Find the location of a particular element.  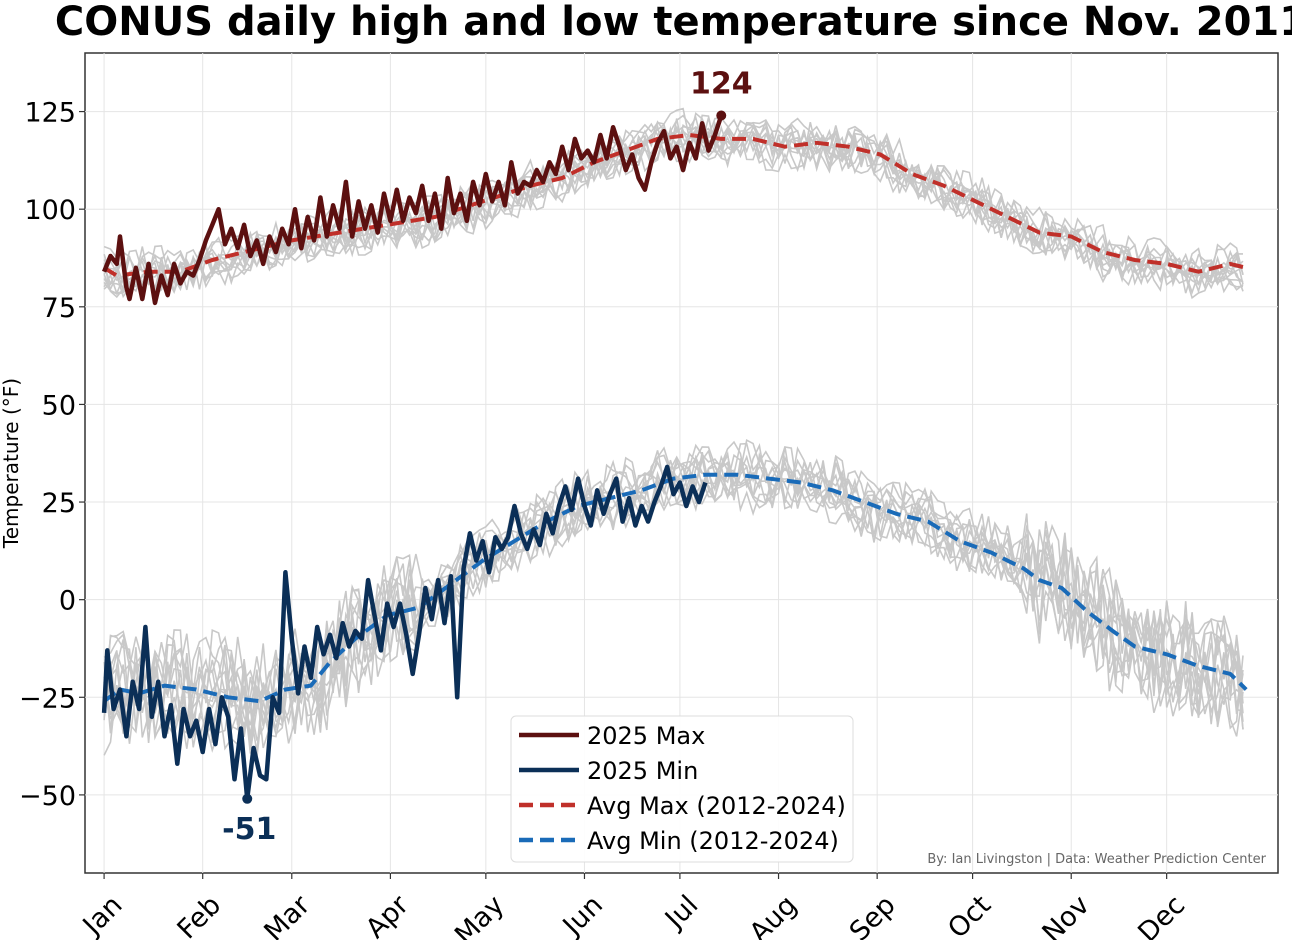

x-tick-label: Aug is located at coordinates (773, 915).